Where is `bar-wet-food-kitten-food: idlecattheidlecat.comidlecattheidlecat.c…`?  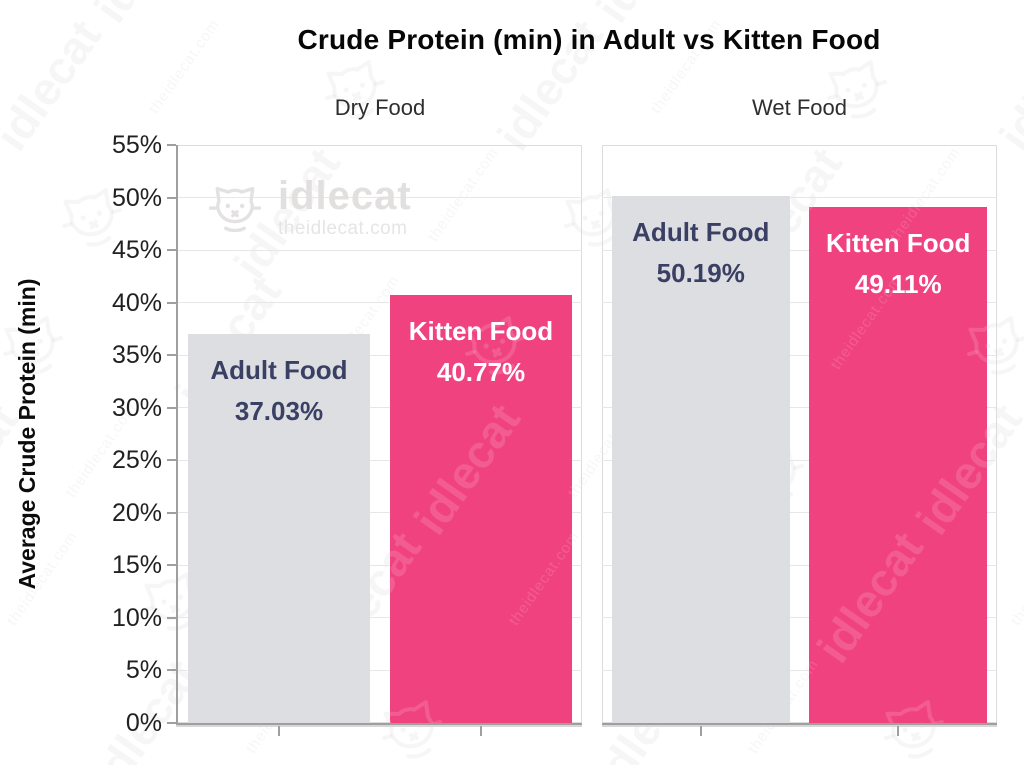 bar-wet-food-kitten-food: idlecattheidlecat.comidlecattheidlecat.c… is located at coordinates (898, 464).